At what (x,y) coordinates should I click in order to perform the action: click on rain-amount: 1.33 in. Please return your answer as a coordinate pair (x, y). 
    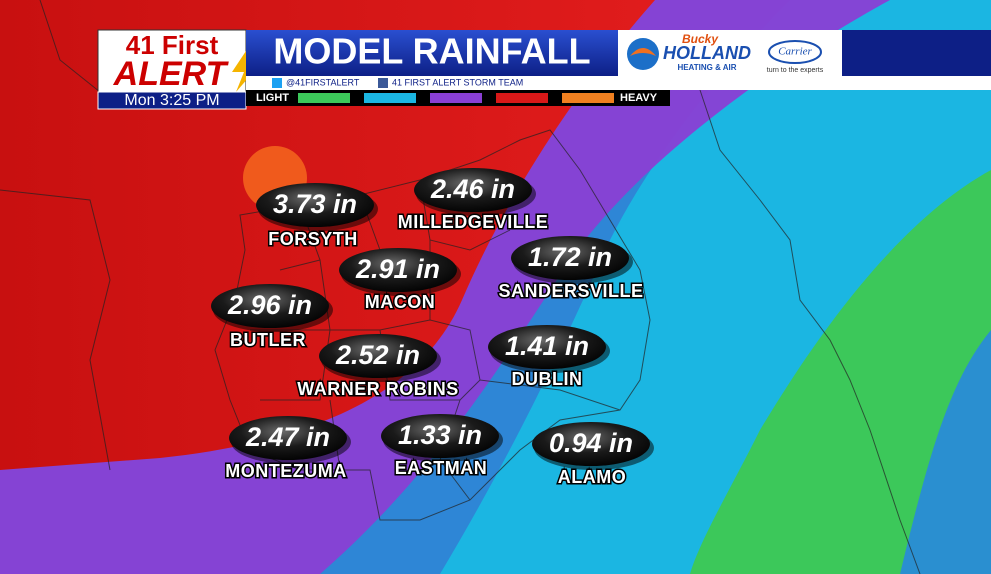
    Looking at the image, I should click on (440, 435).